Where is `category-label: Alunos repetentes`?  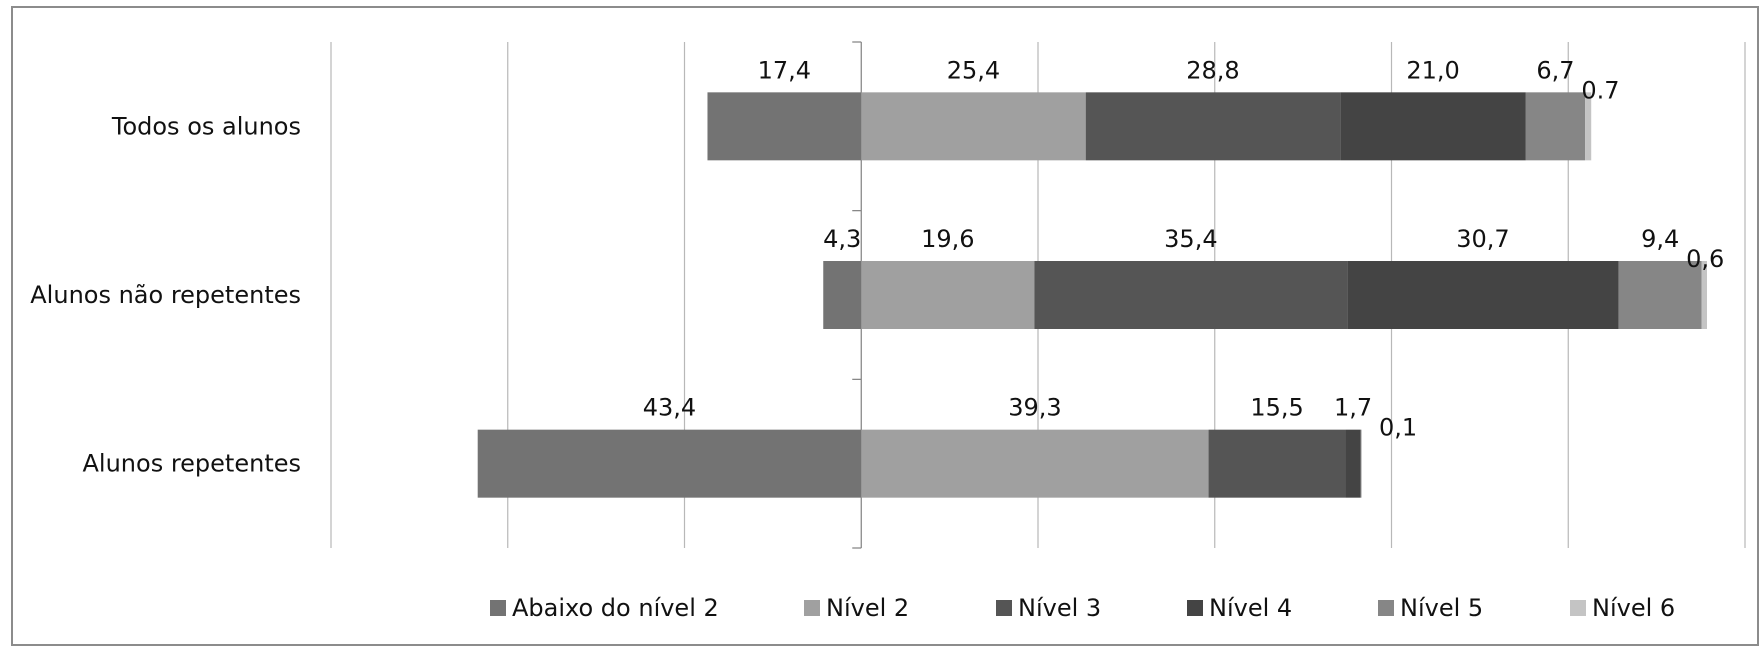 category-label: Alunos repetentes is located at coordinates (192, 464).